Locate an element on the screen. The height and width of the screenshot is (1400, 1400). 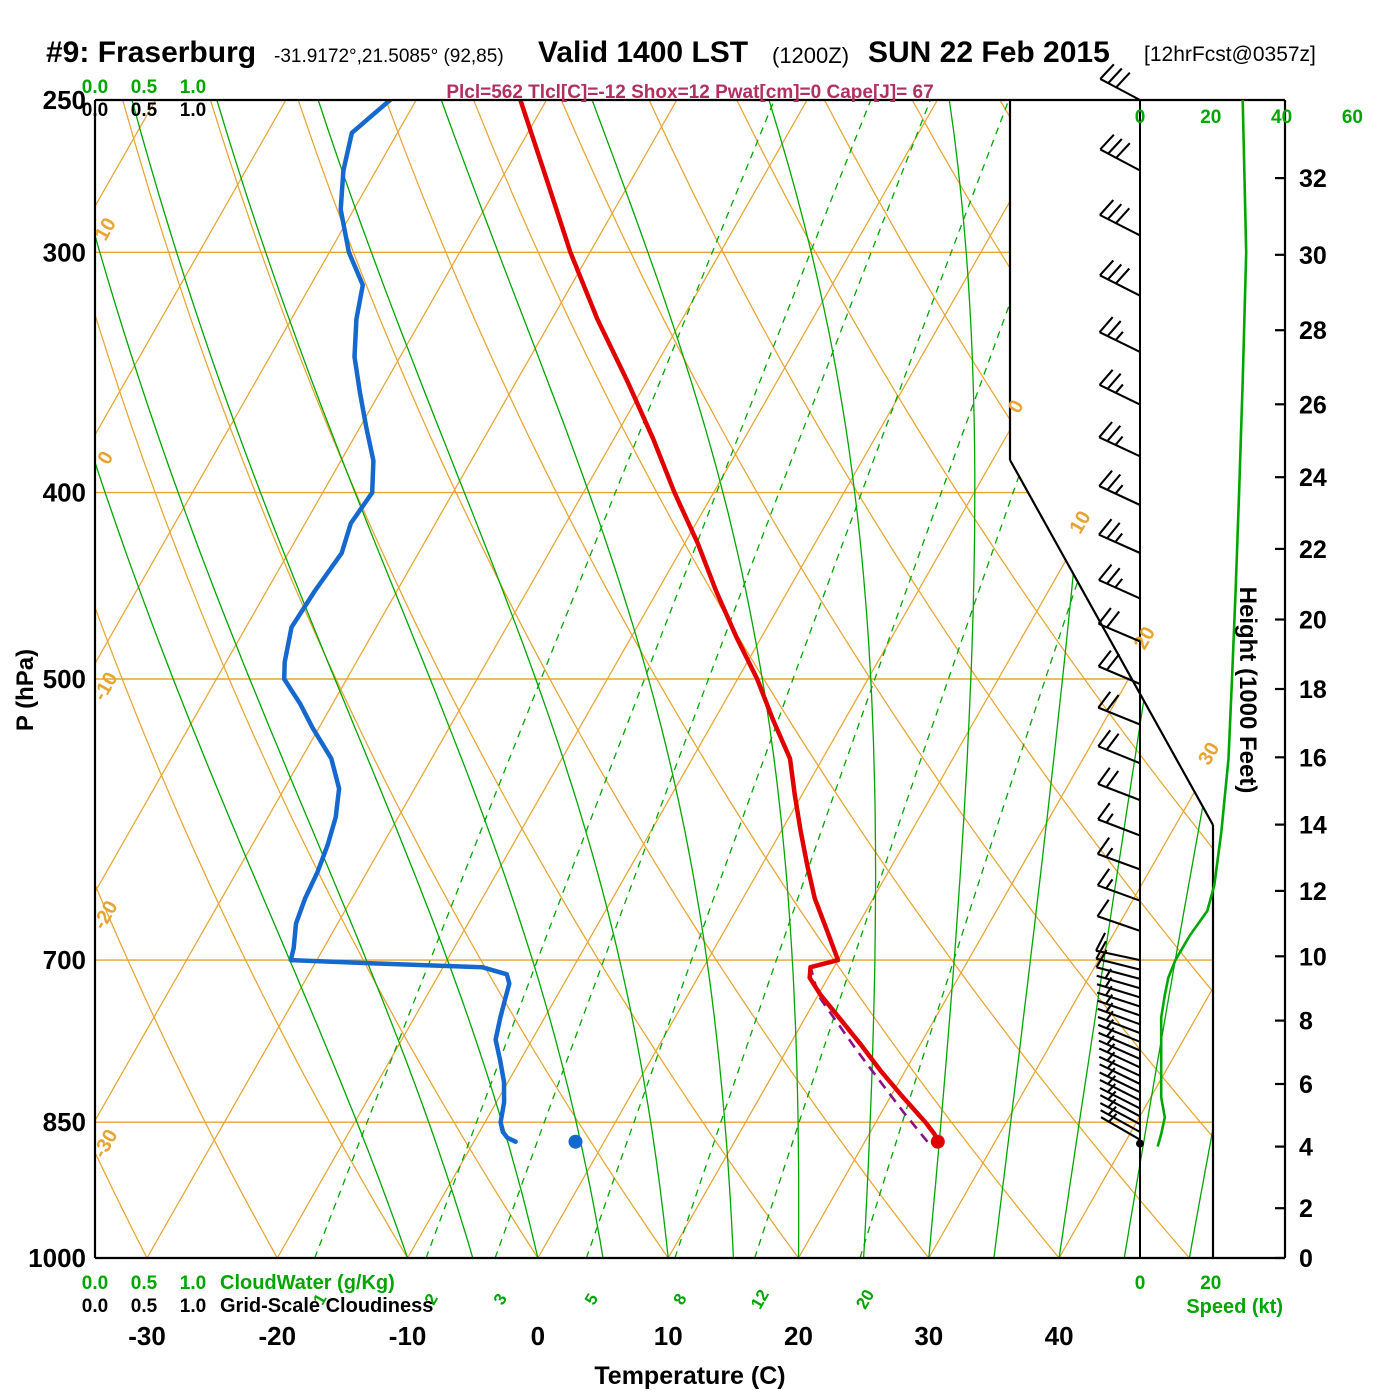
pressure-tick-label: 700 is located at coordinates (64, 960).